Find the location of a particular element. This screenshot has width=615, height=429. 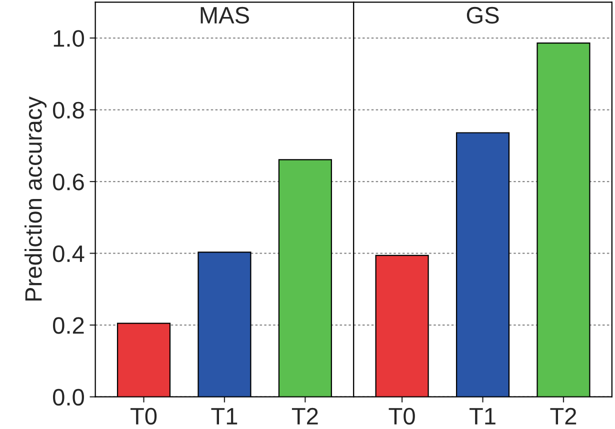

y-tick-label: 0.2 is located at coordinates (68, 325).